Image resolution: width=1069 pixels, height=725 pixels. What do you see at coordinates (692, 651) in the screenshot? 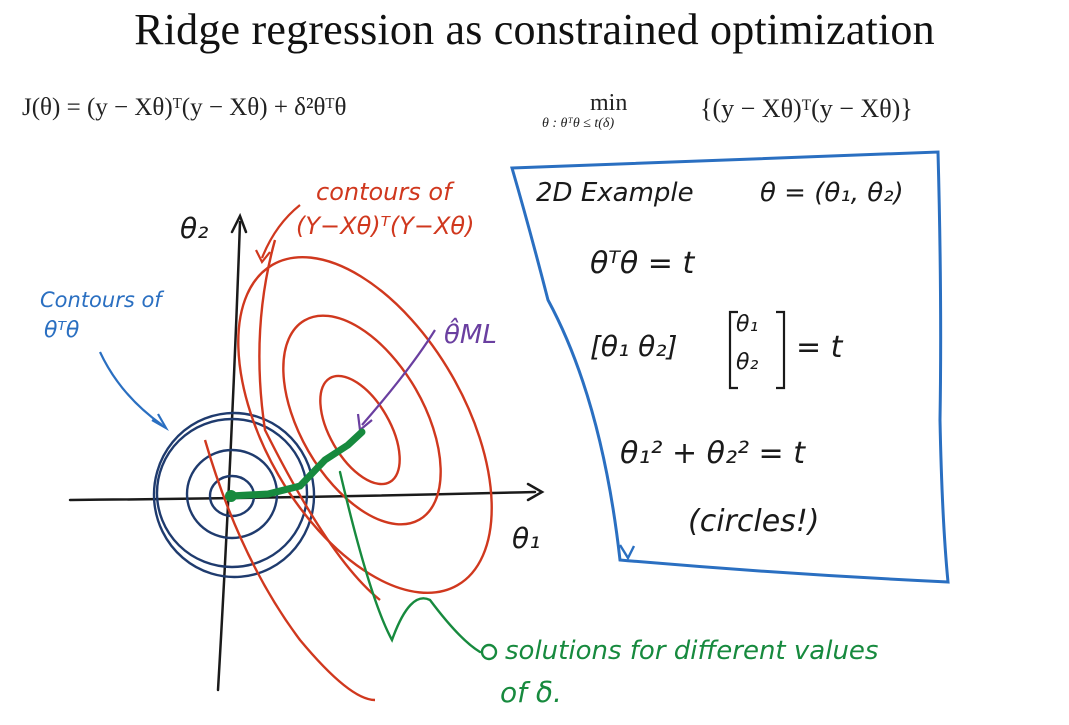
I see `solutions-label-1: solutions for different values` at bounding box center [692, 651].